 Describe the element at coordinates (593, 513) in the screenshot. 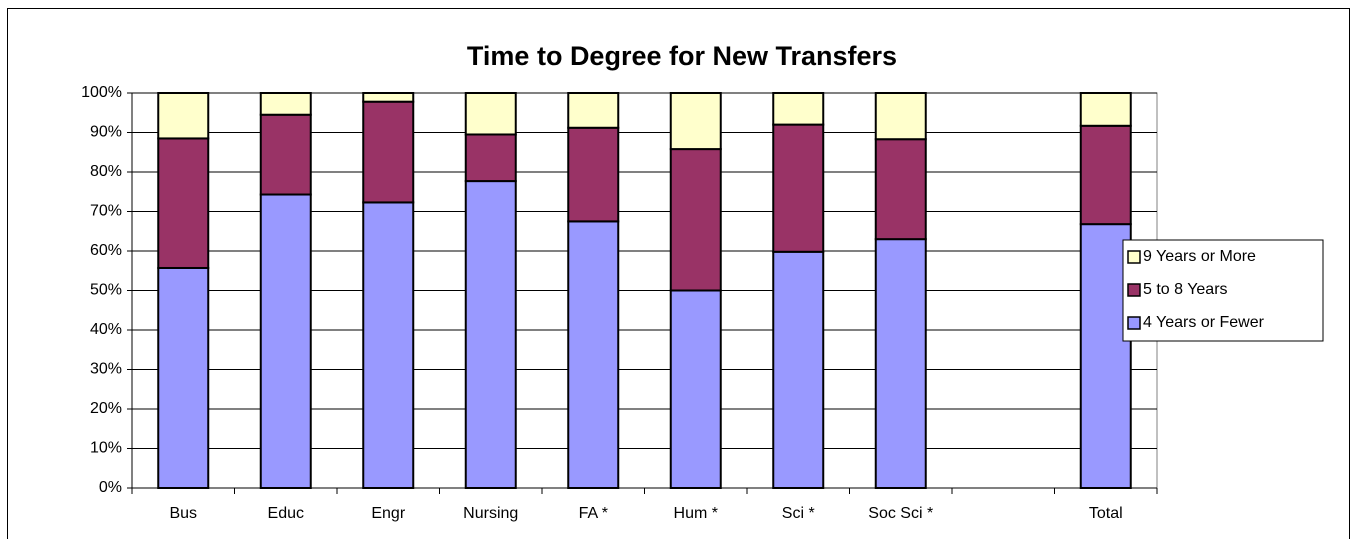

I see `x-tick-label: FA *` at that location.